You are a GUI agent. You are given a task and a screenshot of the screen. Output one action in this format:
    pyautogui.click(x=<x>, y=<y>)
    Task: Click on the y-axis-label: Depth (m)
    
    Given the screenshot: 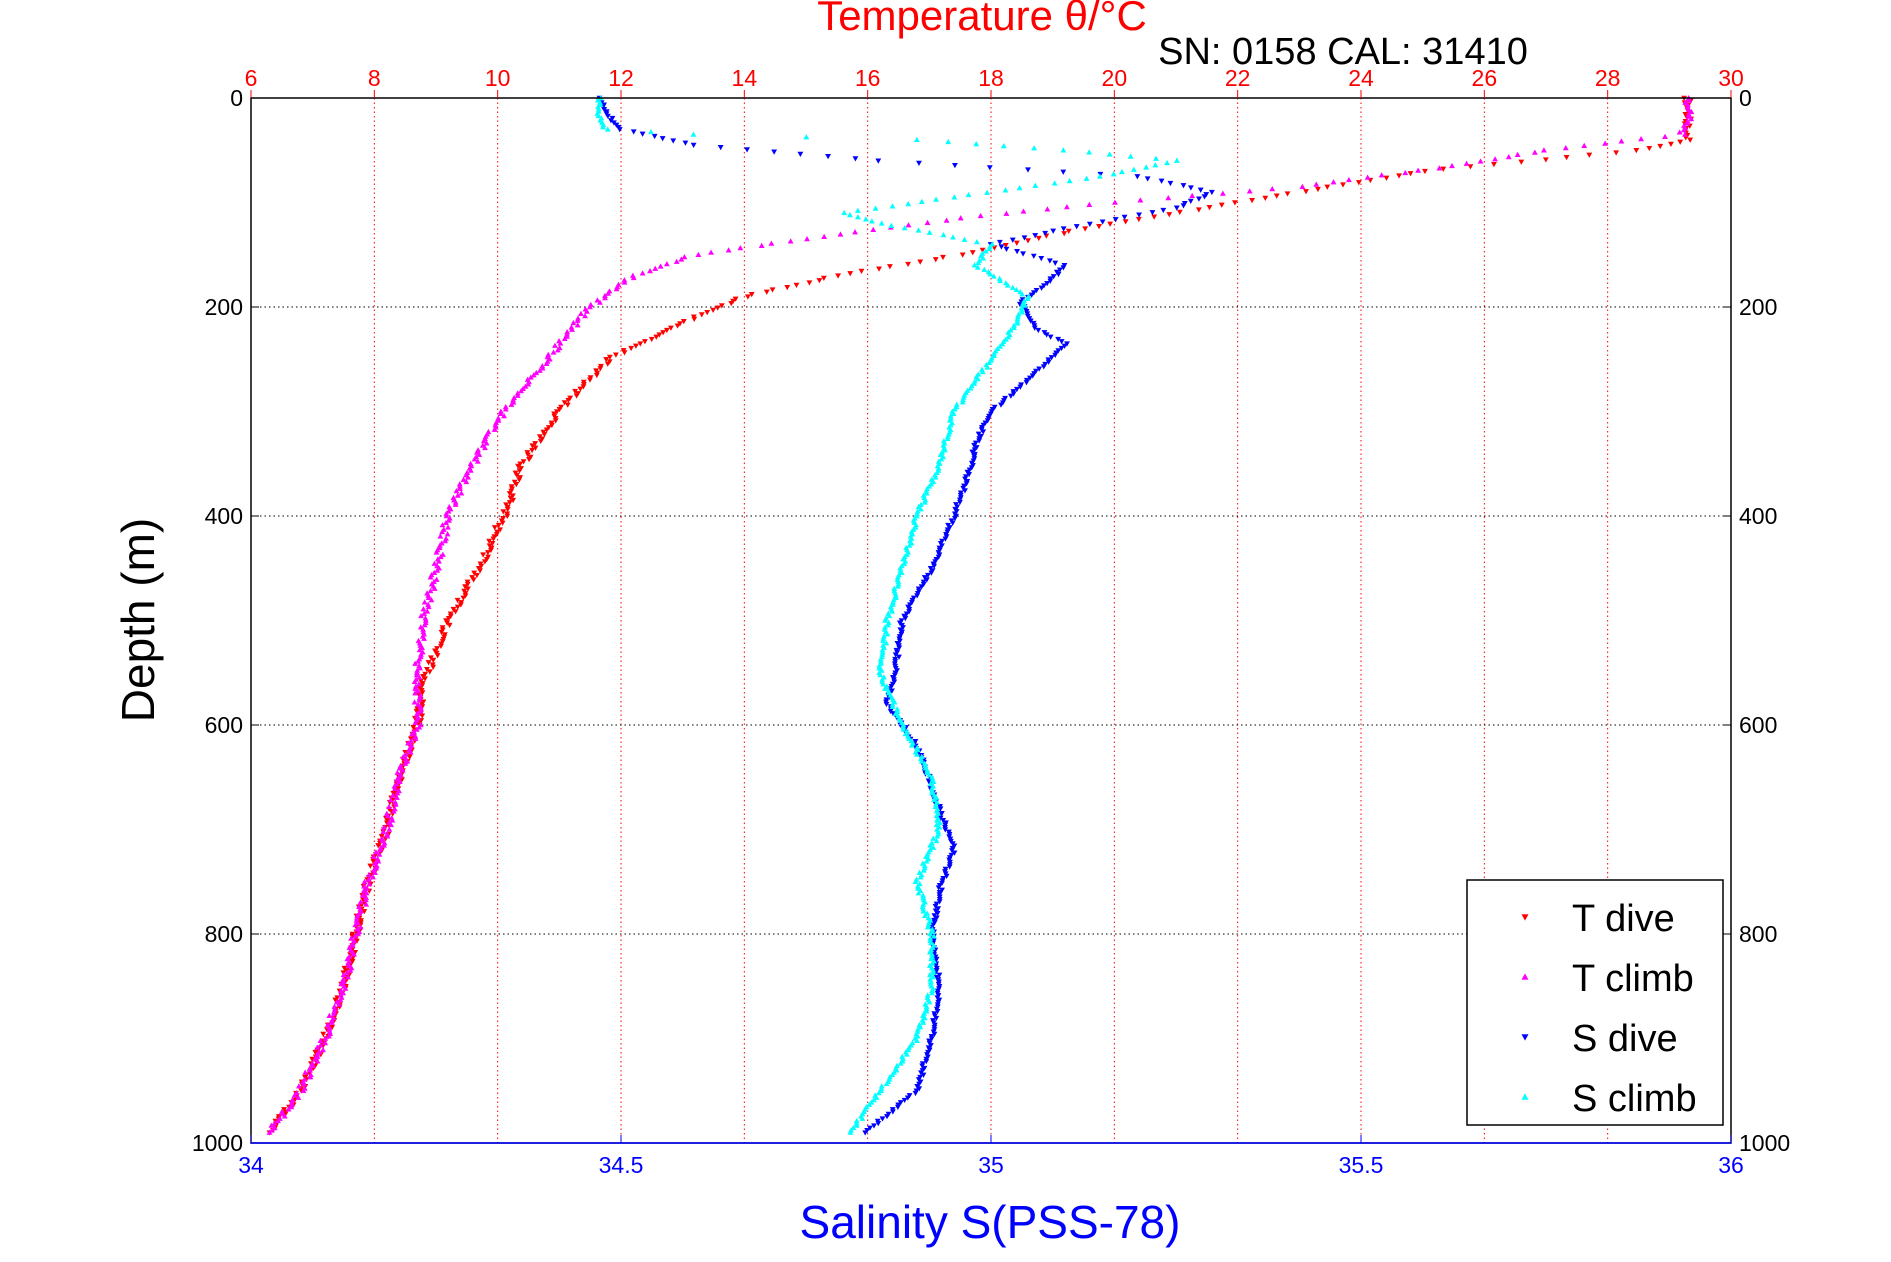 What is the action you would take?
    pyautogui.click(x=138, y=620)
    